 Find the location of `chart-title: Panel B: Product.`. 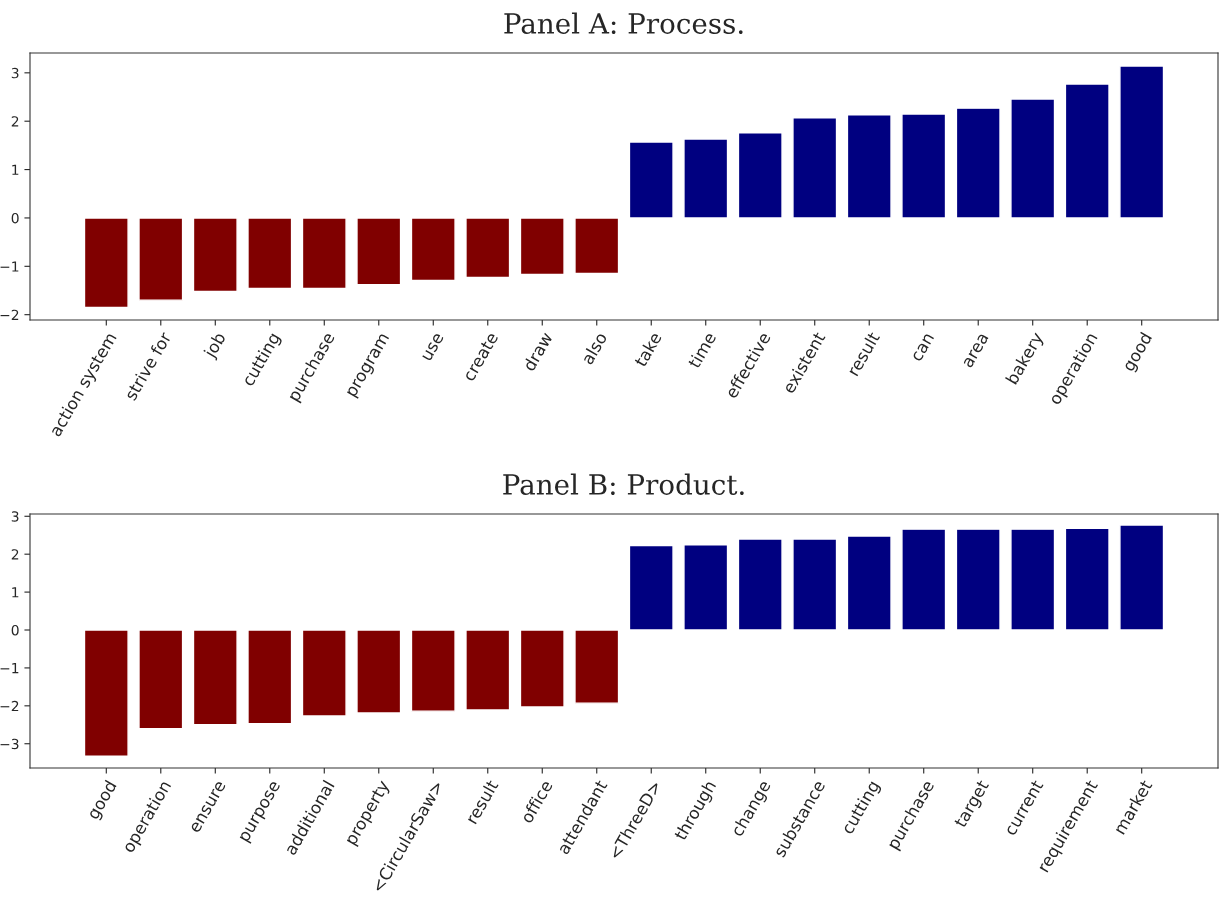

chart-title: Panel B: Product. is located at coordinates (623, 484).